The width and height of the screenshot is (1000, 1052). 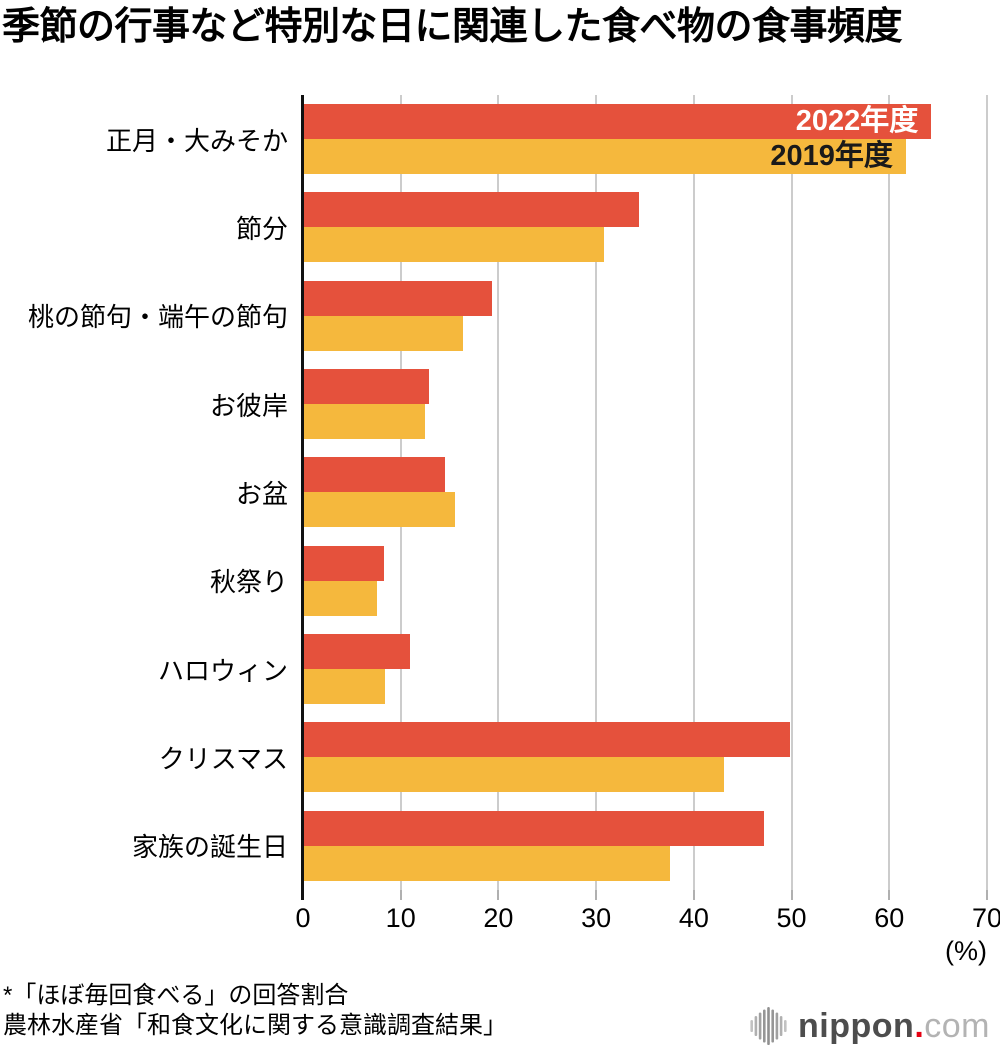 I want to click on bar-2022年度-節分, so click(x=471, y=210).